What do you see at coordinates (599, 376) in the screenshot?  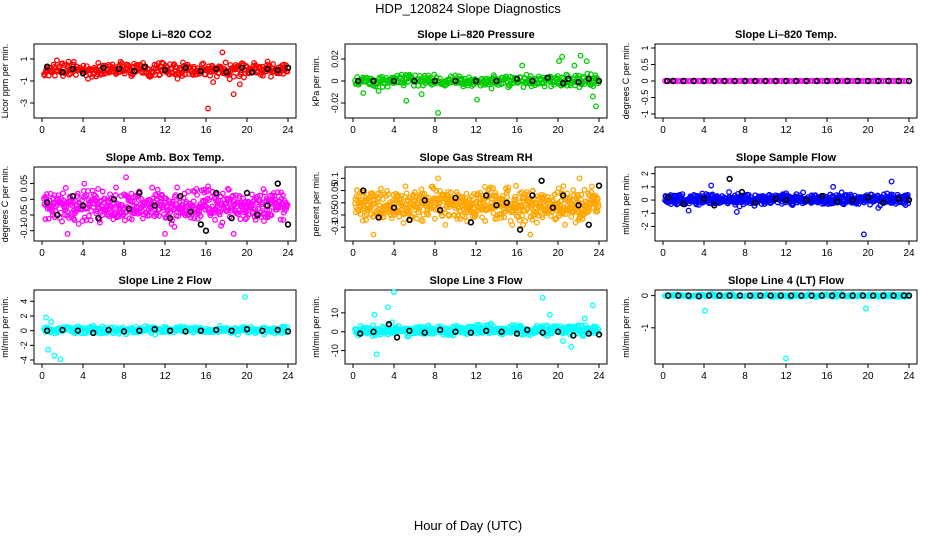 I see `x-tick-label: 24` at bounding box center [599, 376].